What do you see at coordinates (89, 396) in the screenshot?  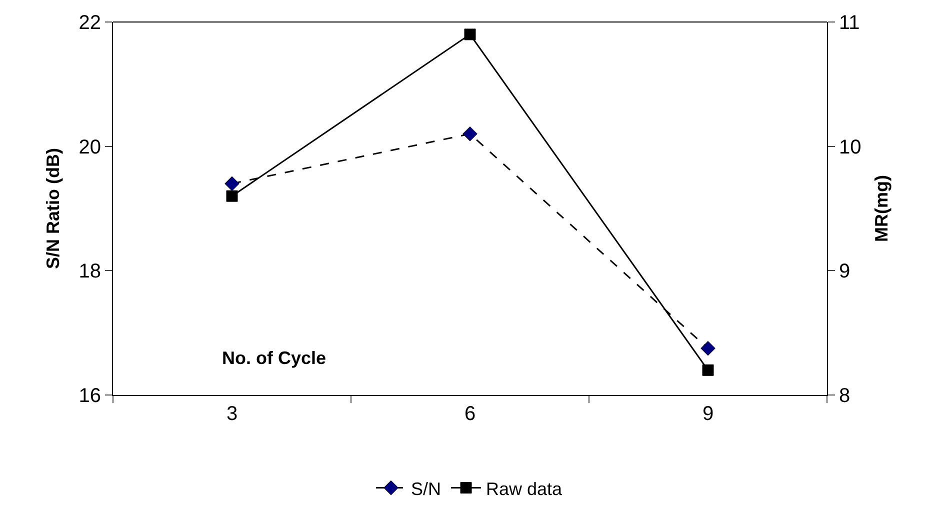 I see `y-tick-label: 16` at bounding box center [89, 396].